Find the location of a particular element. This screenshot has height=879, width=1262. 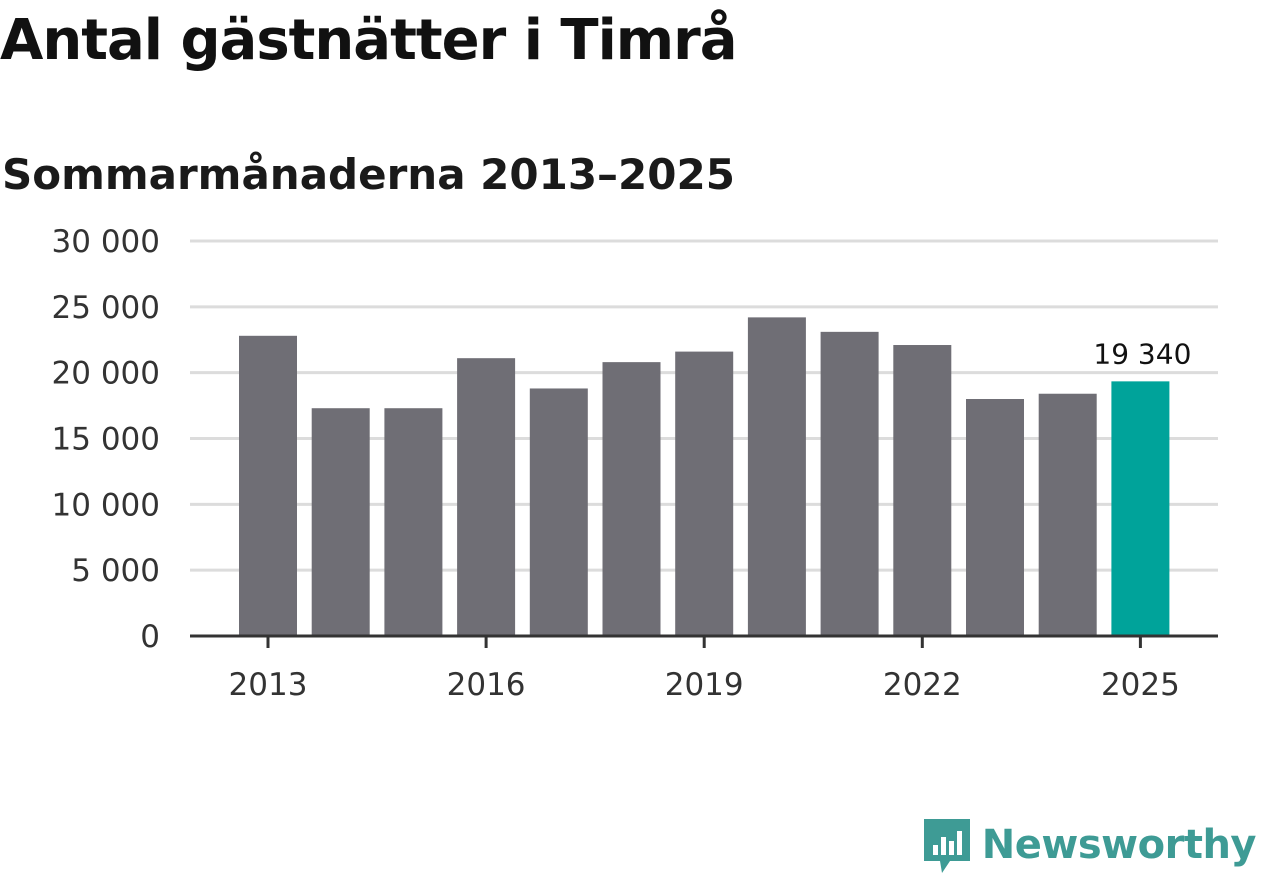

x-axis-ticks: 2013 2016 2019 2022 2025 is located at coordinates (704, 669).